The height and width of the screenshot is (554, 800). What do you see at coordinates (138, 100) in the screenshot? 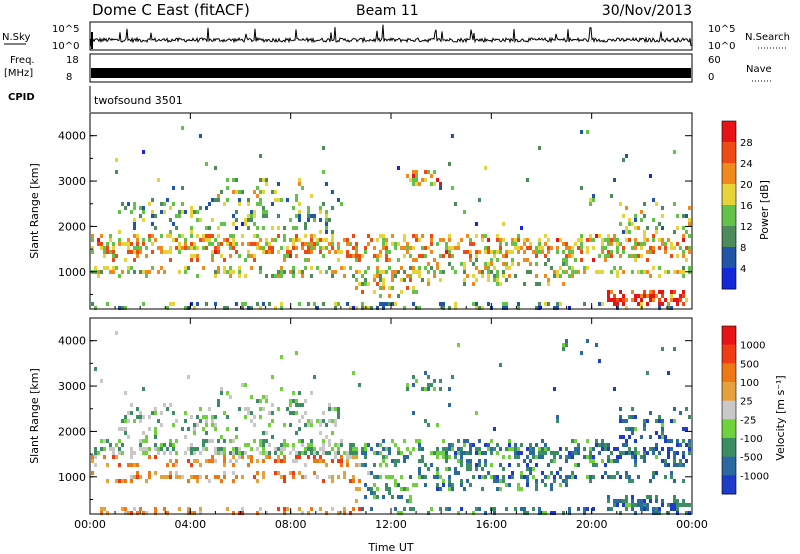
I see `cpid-value: twofsound 3501` at bounding box center [138, 100].